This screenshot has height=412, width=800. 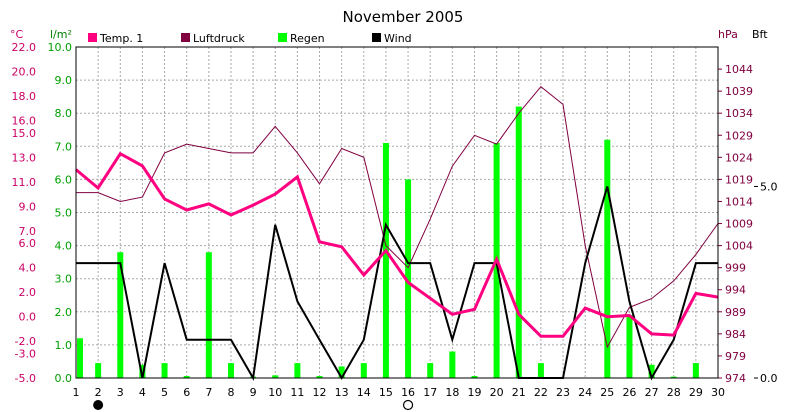 What do you see at coordinates (24, 133) in the screenshot?
I see `temp-tick-label: 15.0` at bounding box center [24, 133].